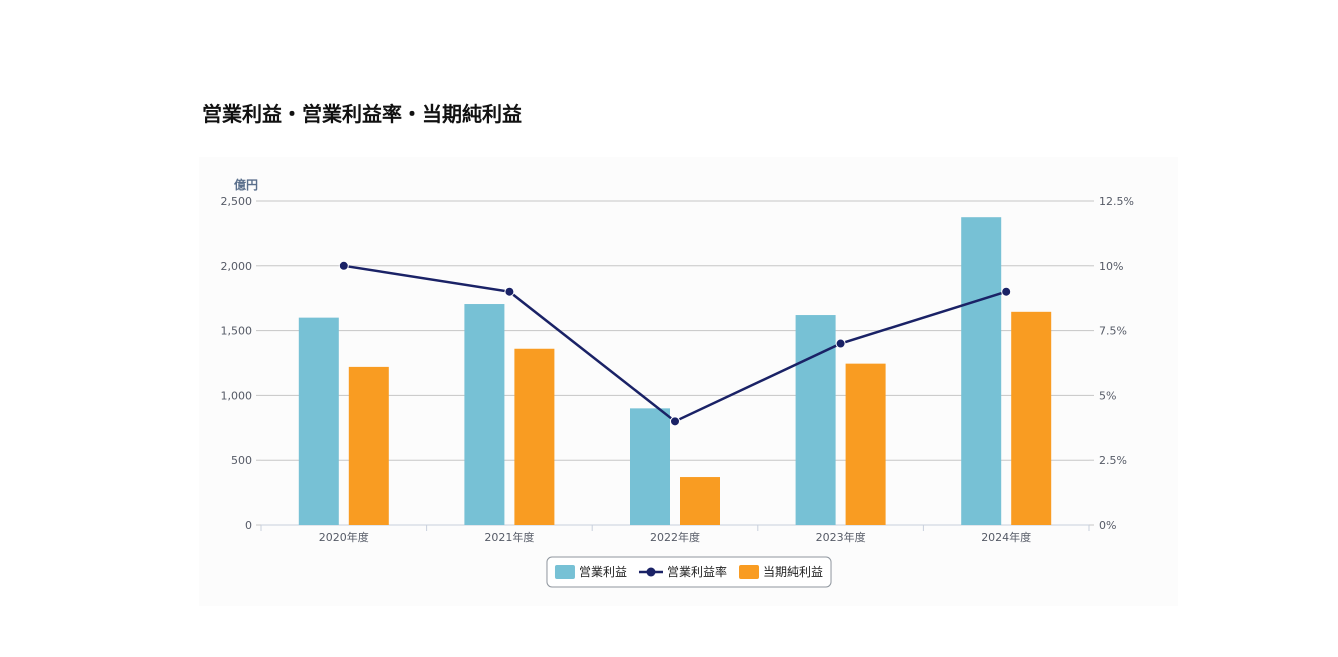 The image size is (1338, 657). I want to click on y-tick-label: 1,500, so click(237, 331).